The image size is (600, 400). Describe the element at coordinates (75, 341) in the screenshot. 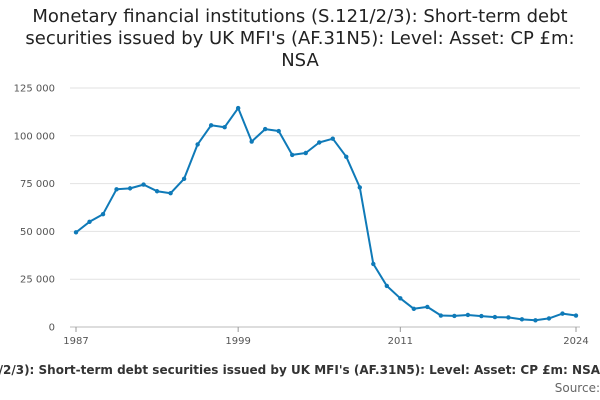

I see `x-tick-label: 1987` at that location.